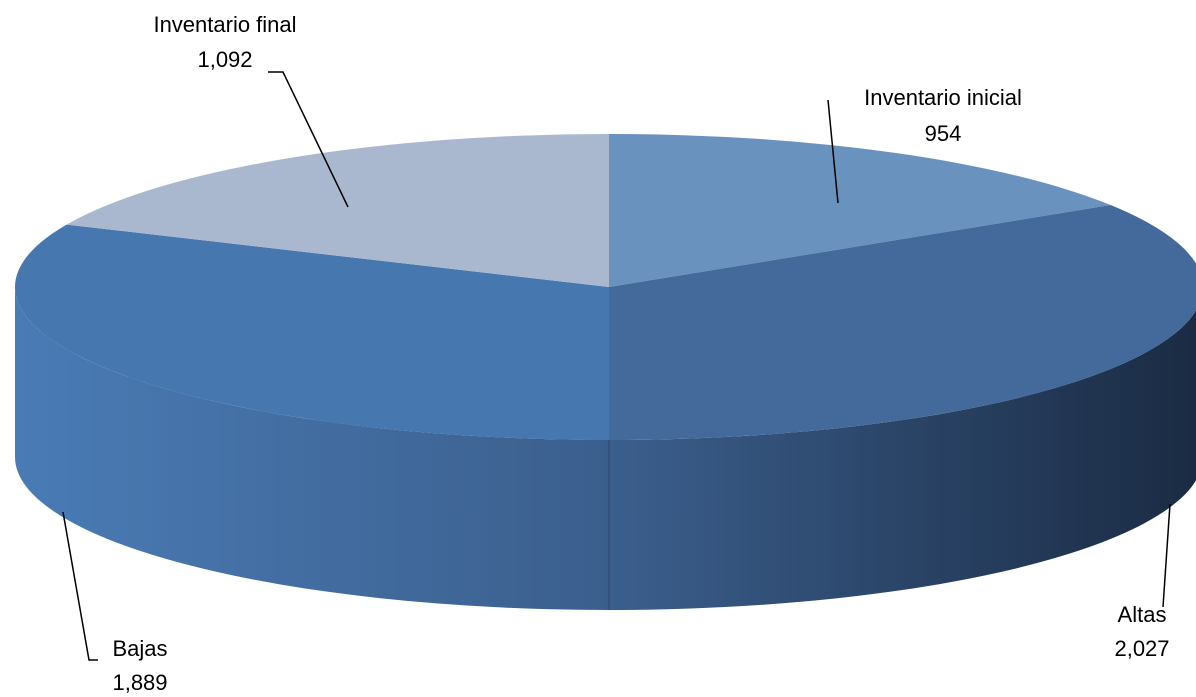 The image size is (1196, 697). Describe the element at coordinates (224, 59) in the screenshot. I see `data-label-value-inventario-final: 1,092` at that location.